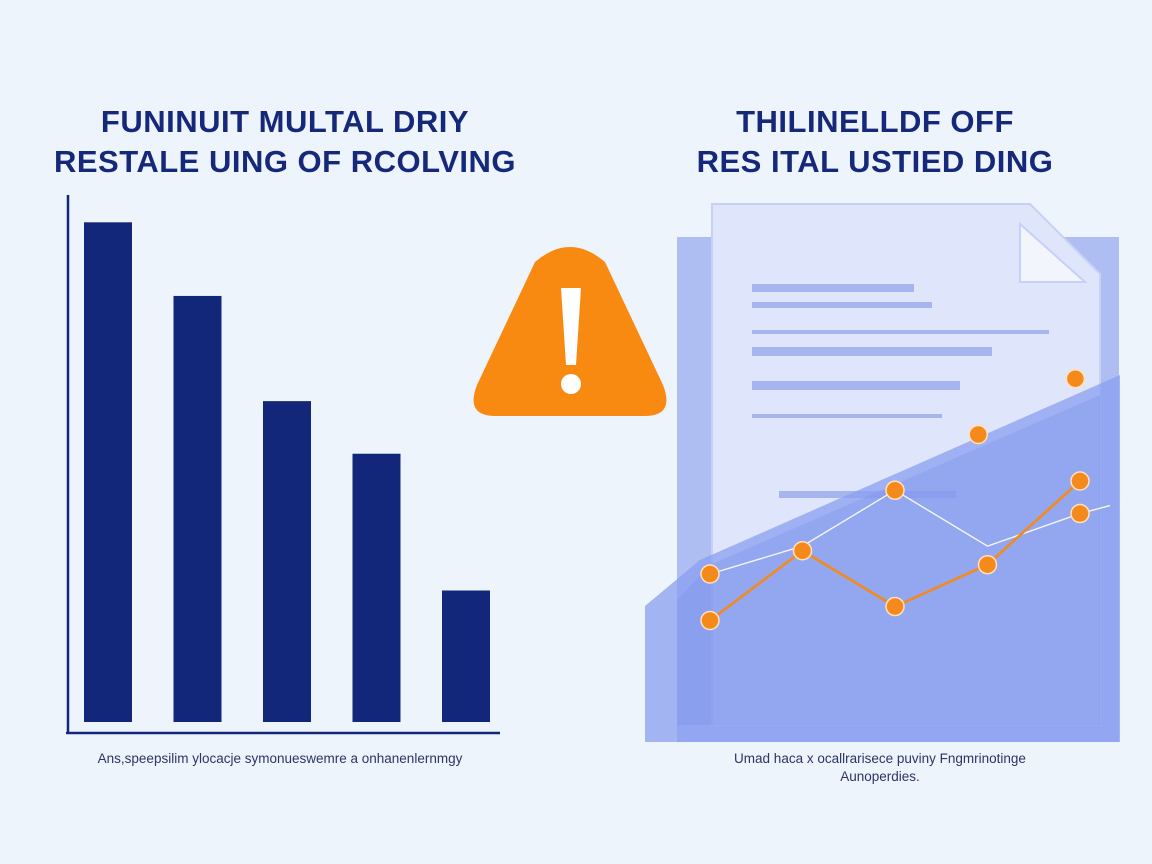 Image resolution: width=1152 pixels, height=864 pixels. What do you see at coordinates (880, 776) in the screenshot?
I see `right-caption-line-2: Aunoperdies.` at bounding box center [880, 776].